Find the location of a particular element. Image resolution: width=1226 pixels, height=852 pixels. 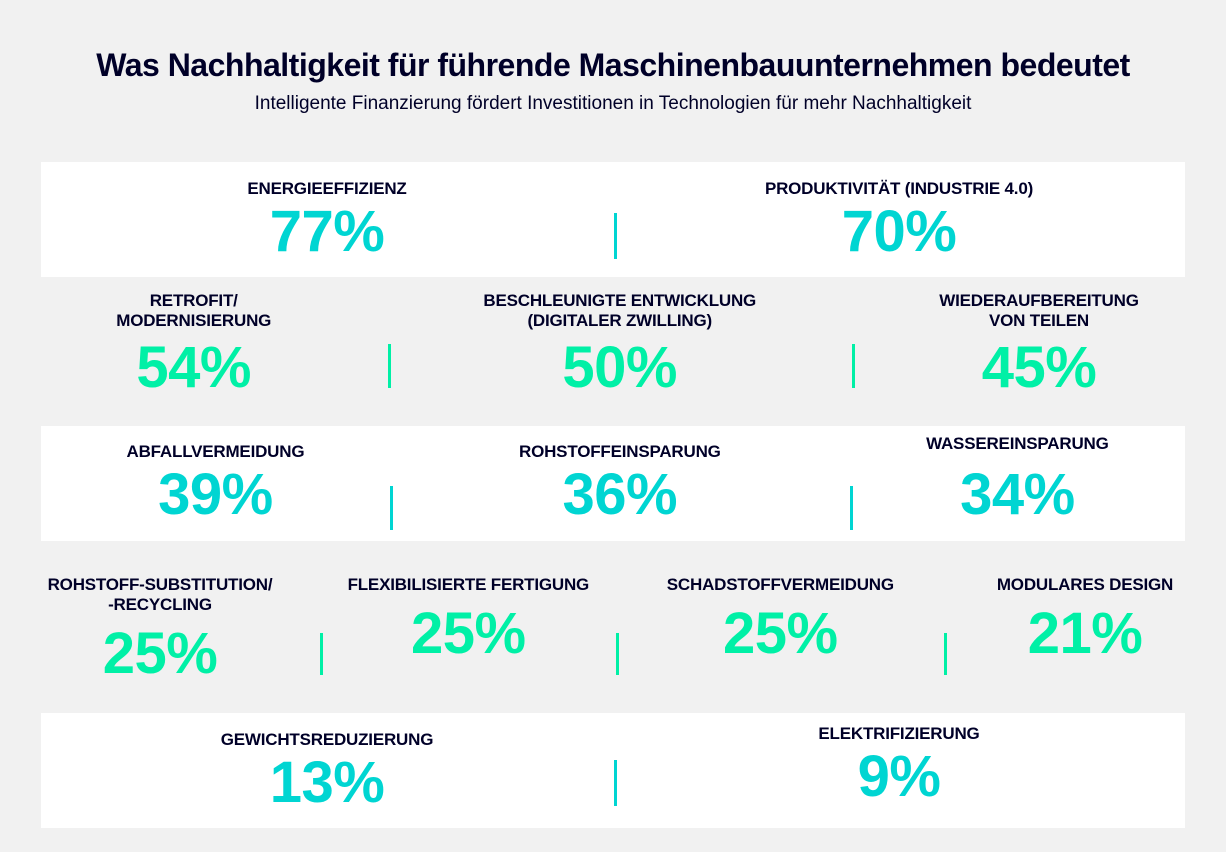

stat-label: RETROFIT/ MODERNISIERUNG is located at coordinates (193, 311).